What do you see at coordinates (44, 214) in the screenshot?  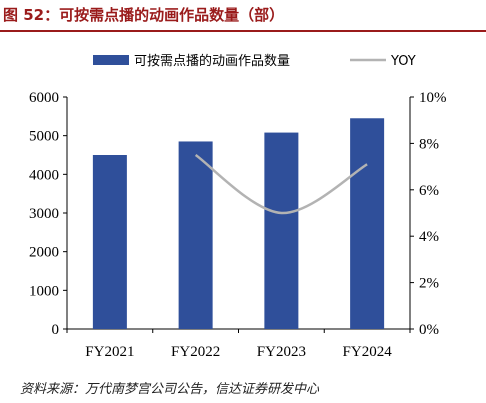 I see `left-tick-label: 3000` at bounding box center [44, 214].